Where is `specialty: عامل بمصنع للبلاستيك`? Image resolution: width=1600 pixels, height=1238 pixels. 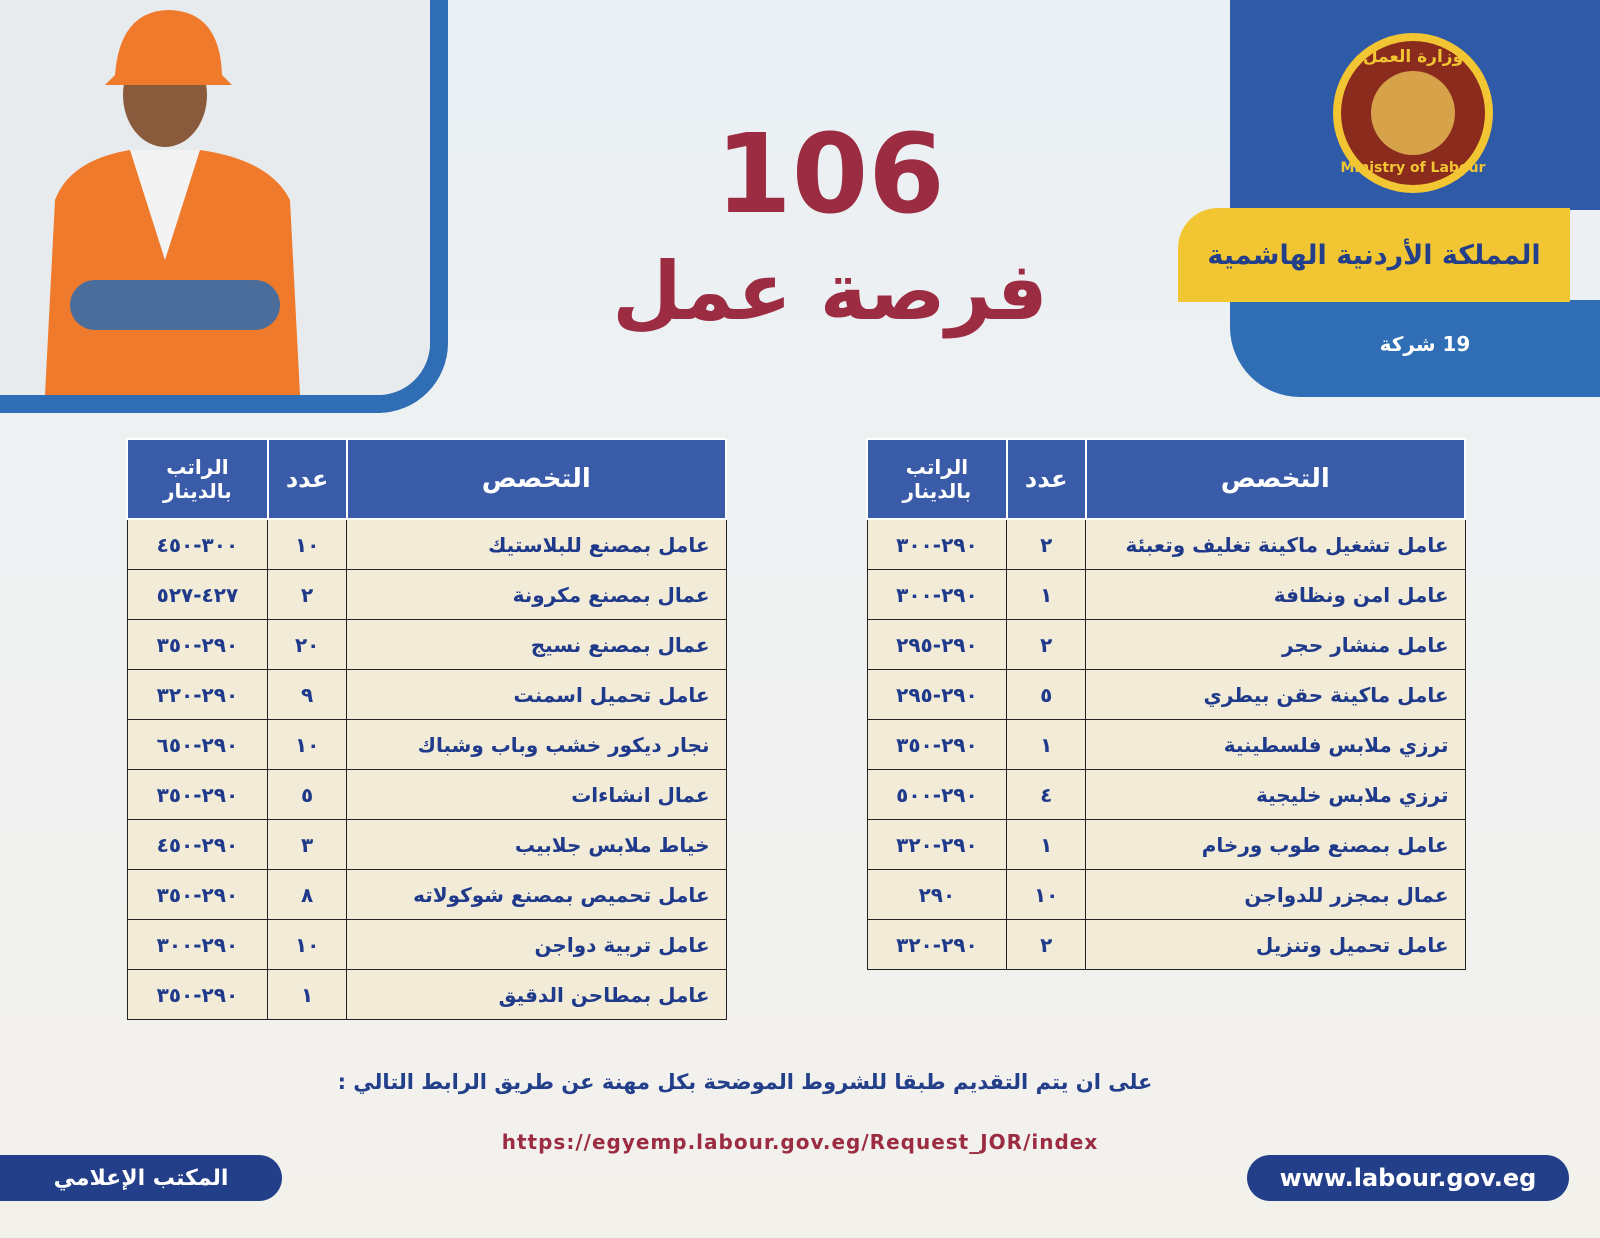
specialty: عامل بمصنع للبلاستيك is located at coordinates (536, 544).